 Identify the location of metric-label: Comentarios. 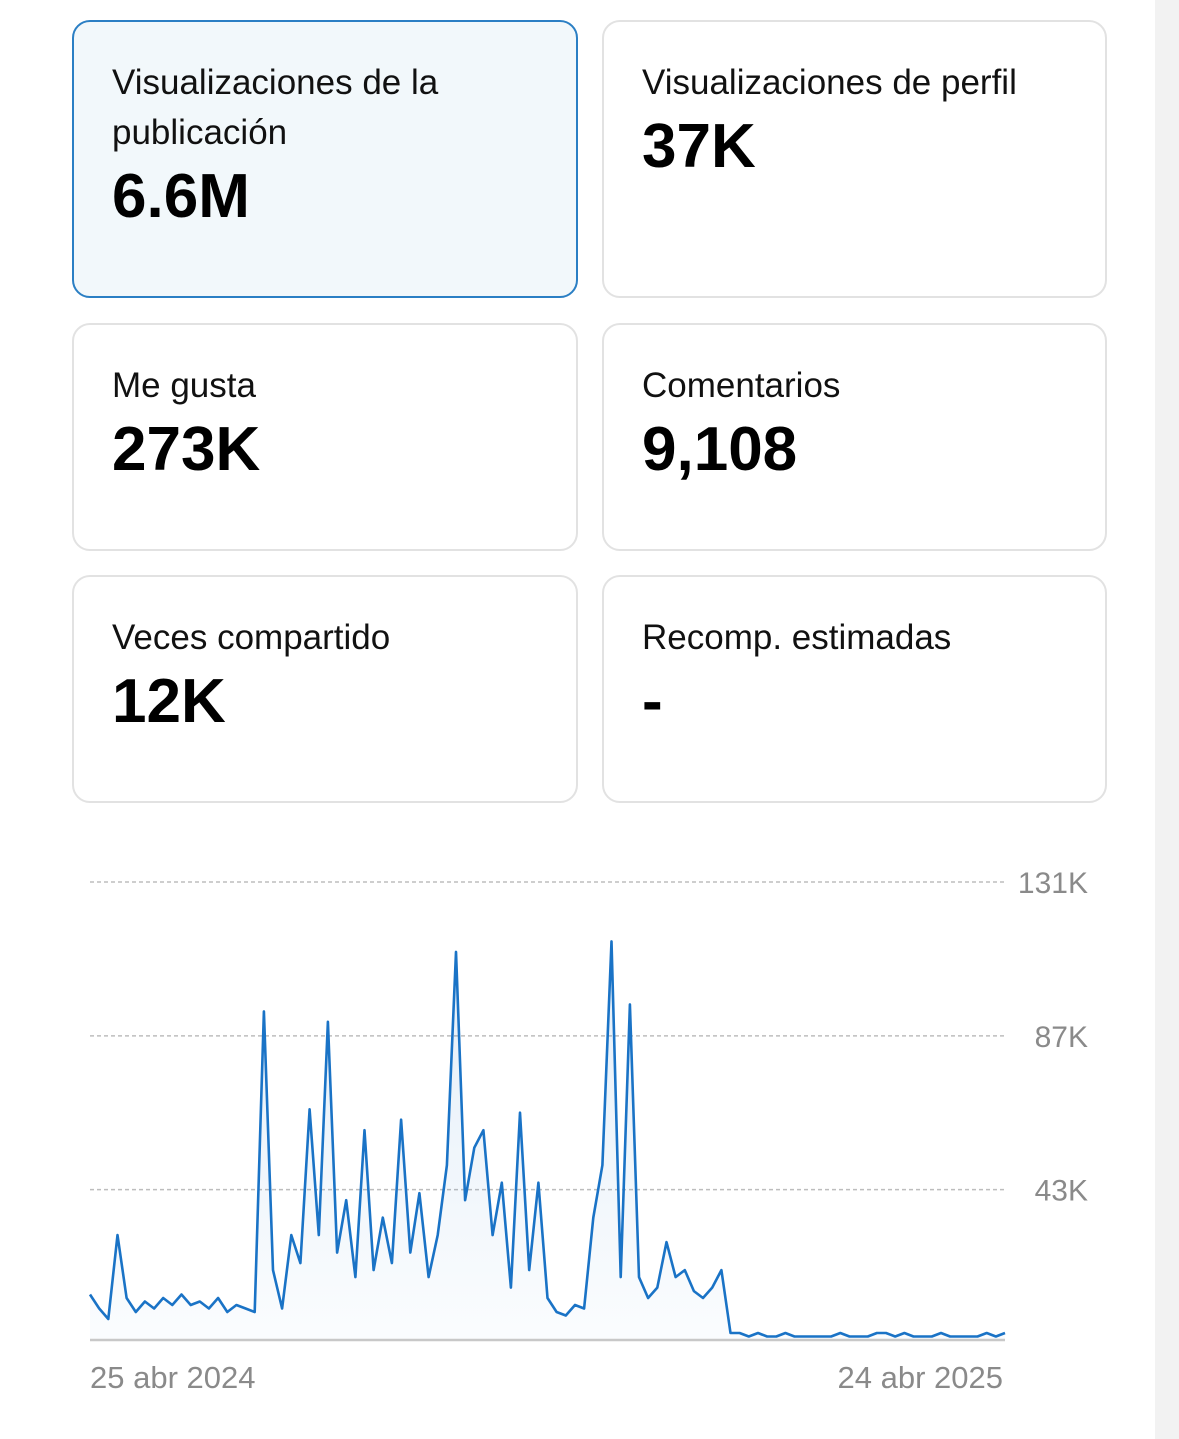
(741, 385).